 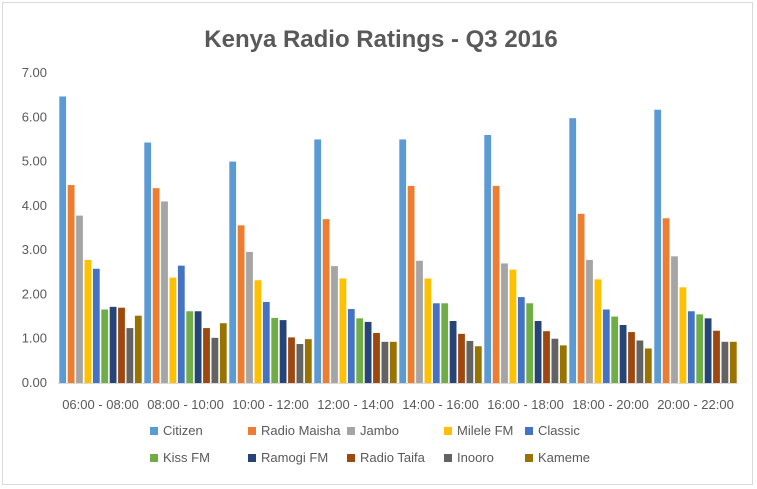 I want to click on legend-label: Radio Taifa, so click(x=393, y=457).